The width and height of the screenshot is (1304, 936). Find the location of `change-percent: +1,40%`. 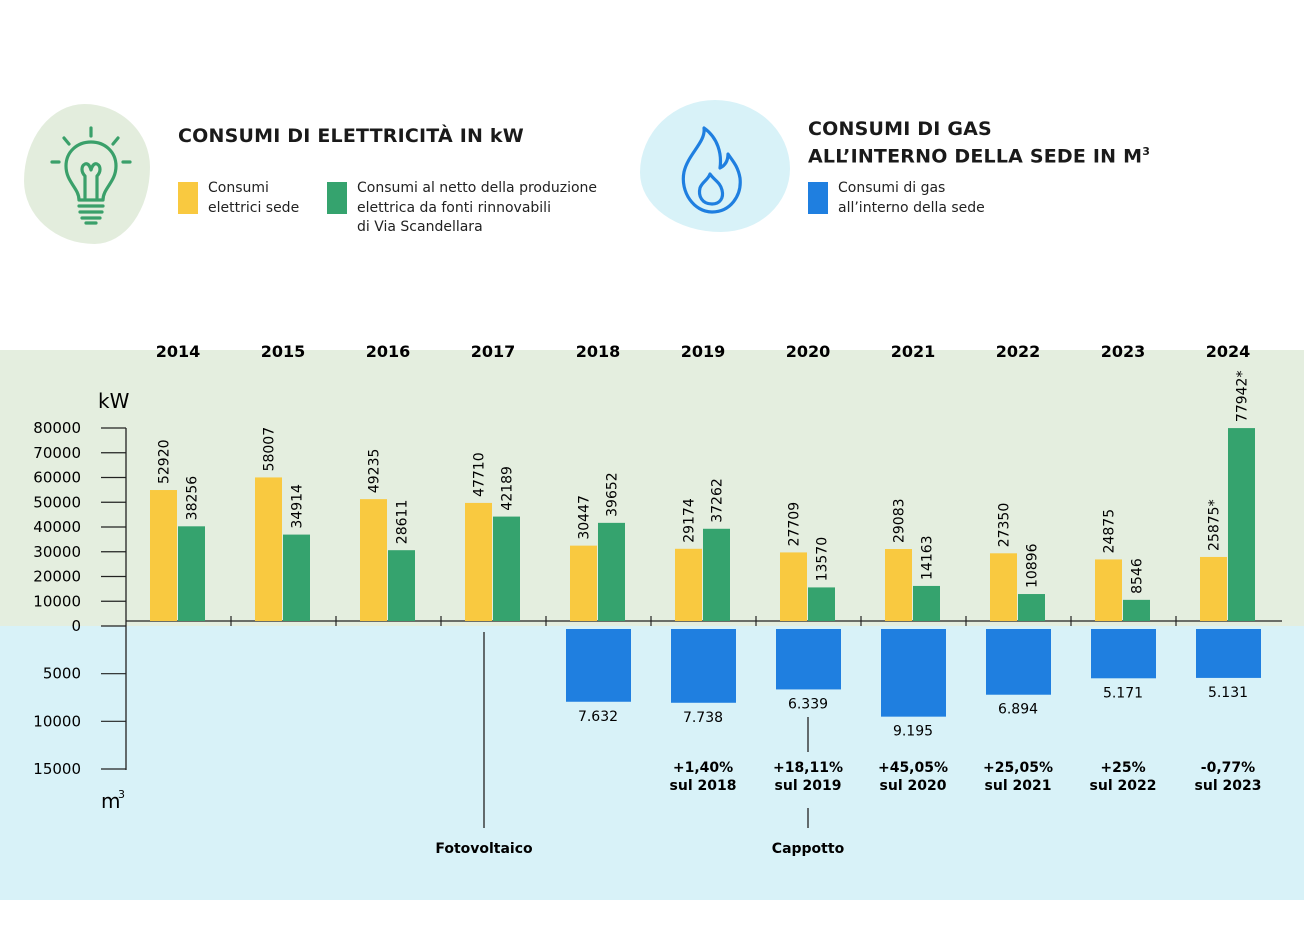

change-percent: +1,40% is located at coordinates (703, 768).